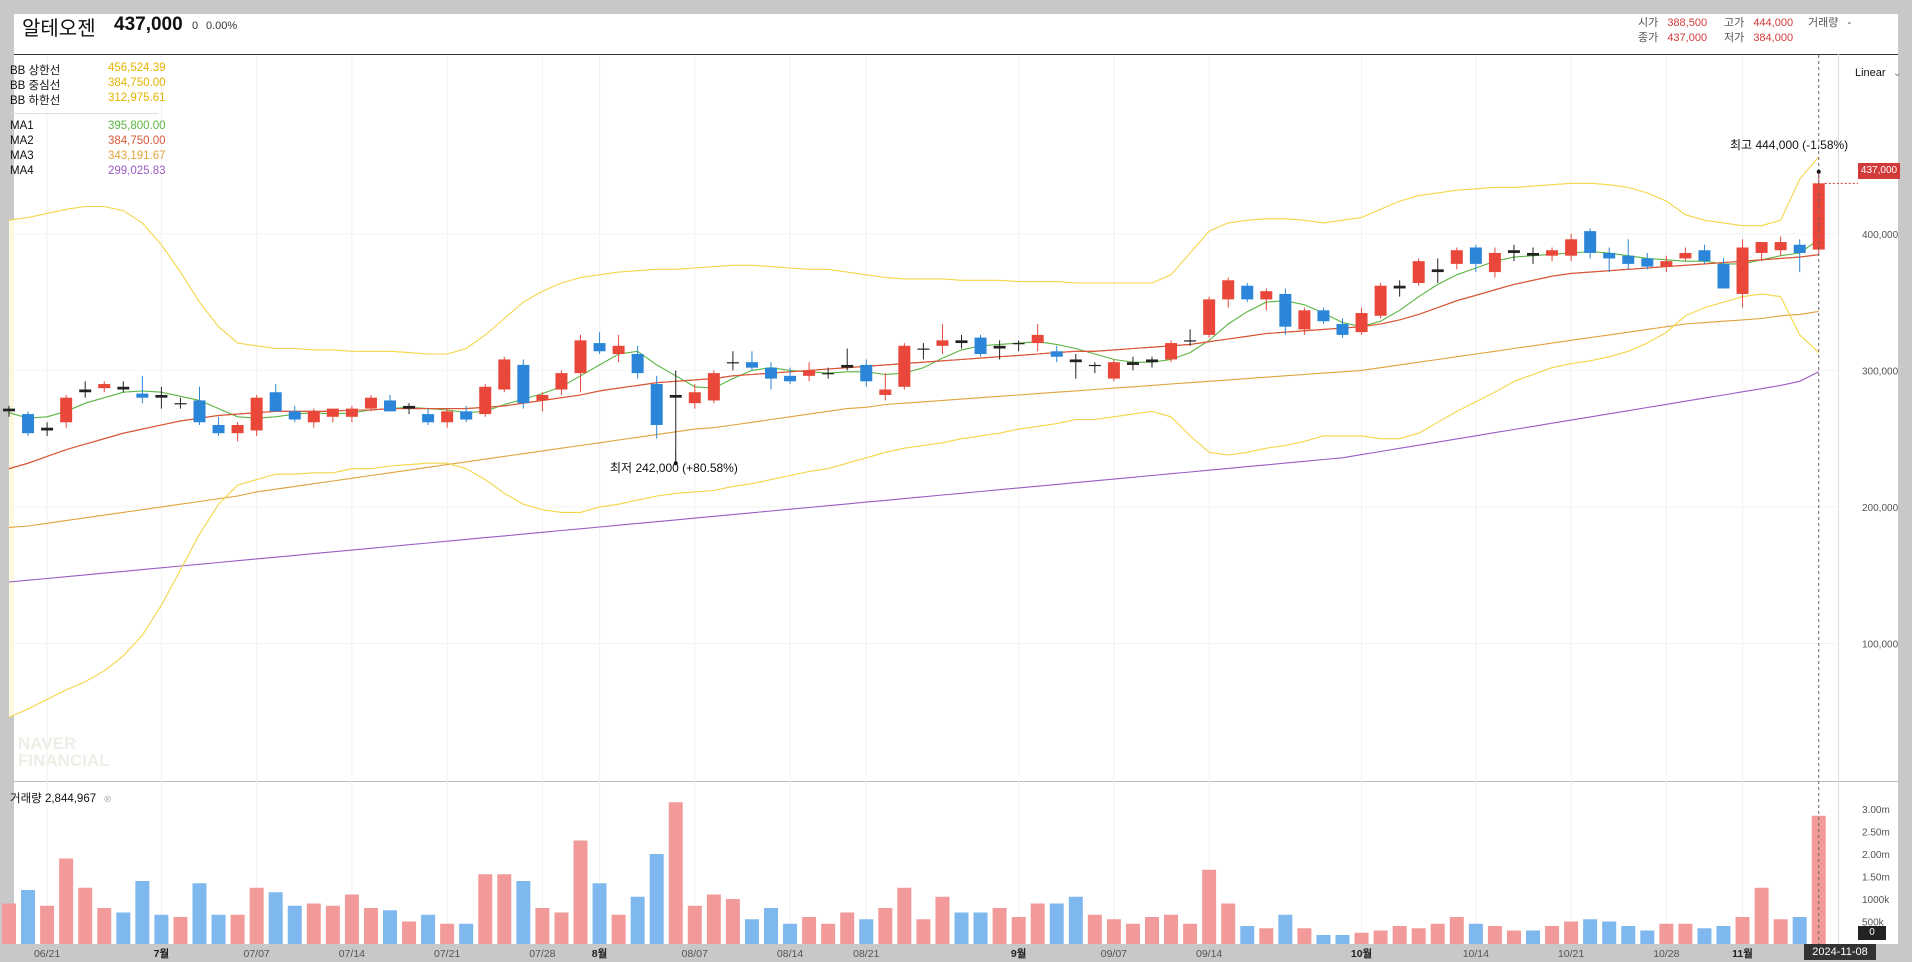 This screenshot has width=1912, height=962. I want to click on date-axis-strip, so click(956, 953).